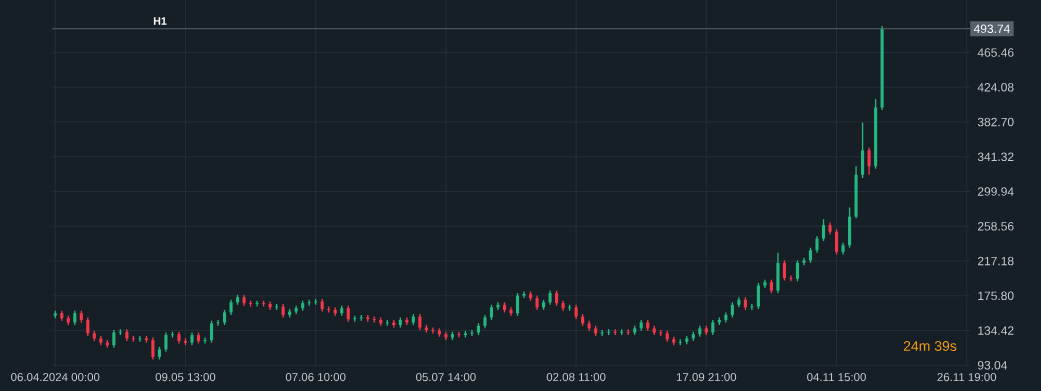 This screenshot has width=1041, height=391. I want to click on x-tick-label: 09.05 13:00, so click(185, 377).